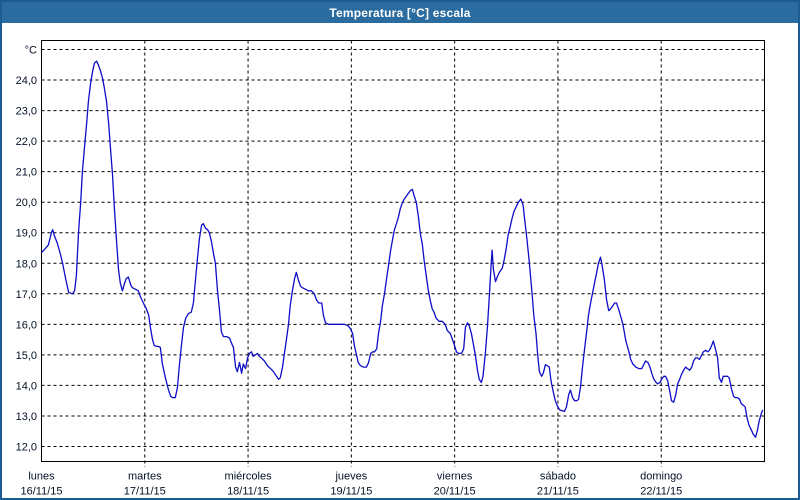 The image size is (800, 500). Describe the element at coordinates (26, 356) in the screenshot. I see `y-tick-label: 15,0` at that location.